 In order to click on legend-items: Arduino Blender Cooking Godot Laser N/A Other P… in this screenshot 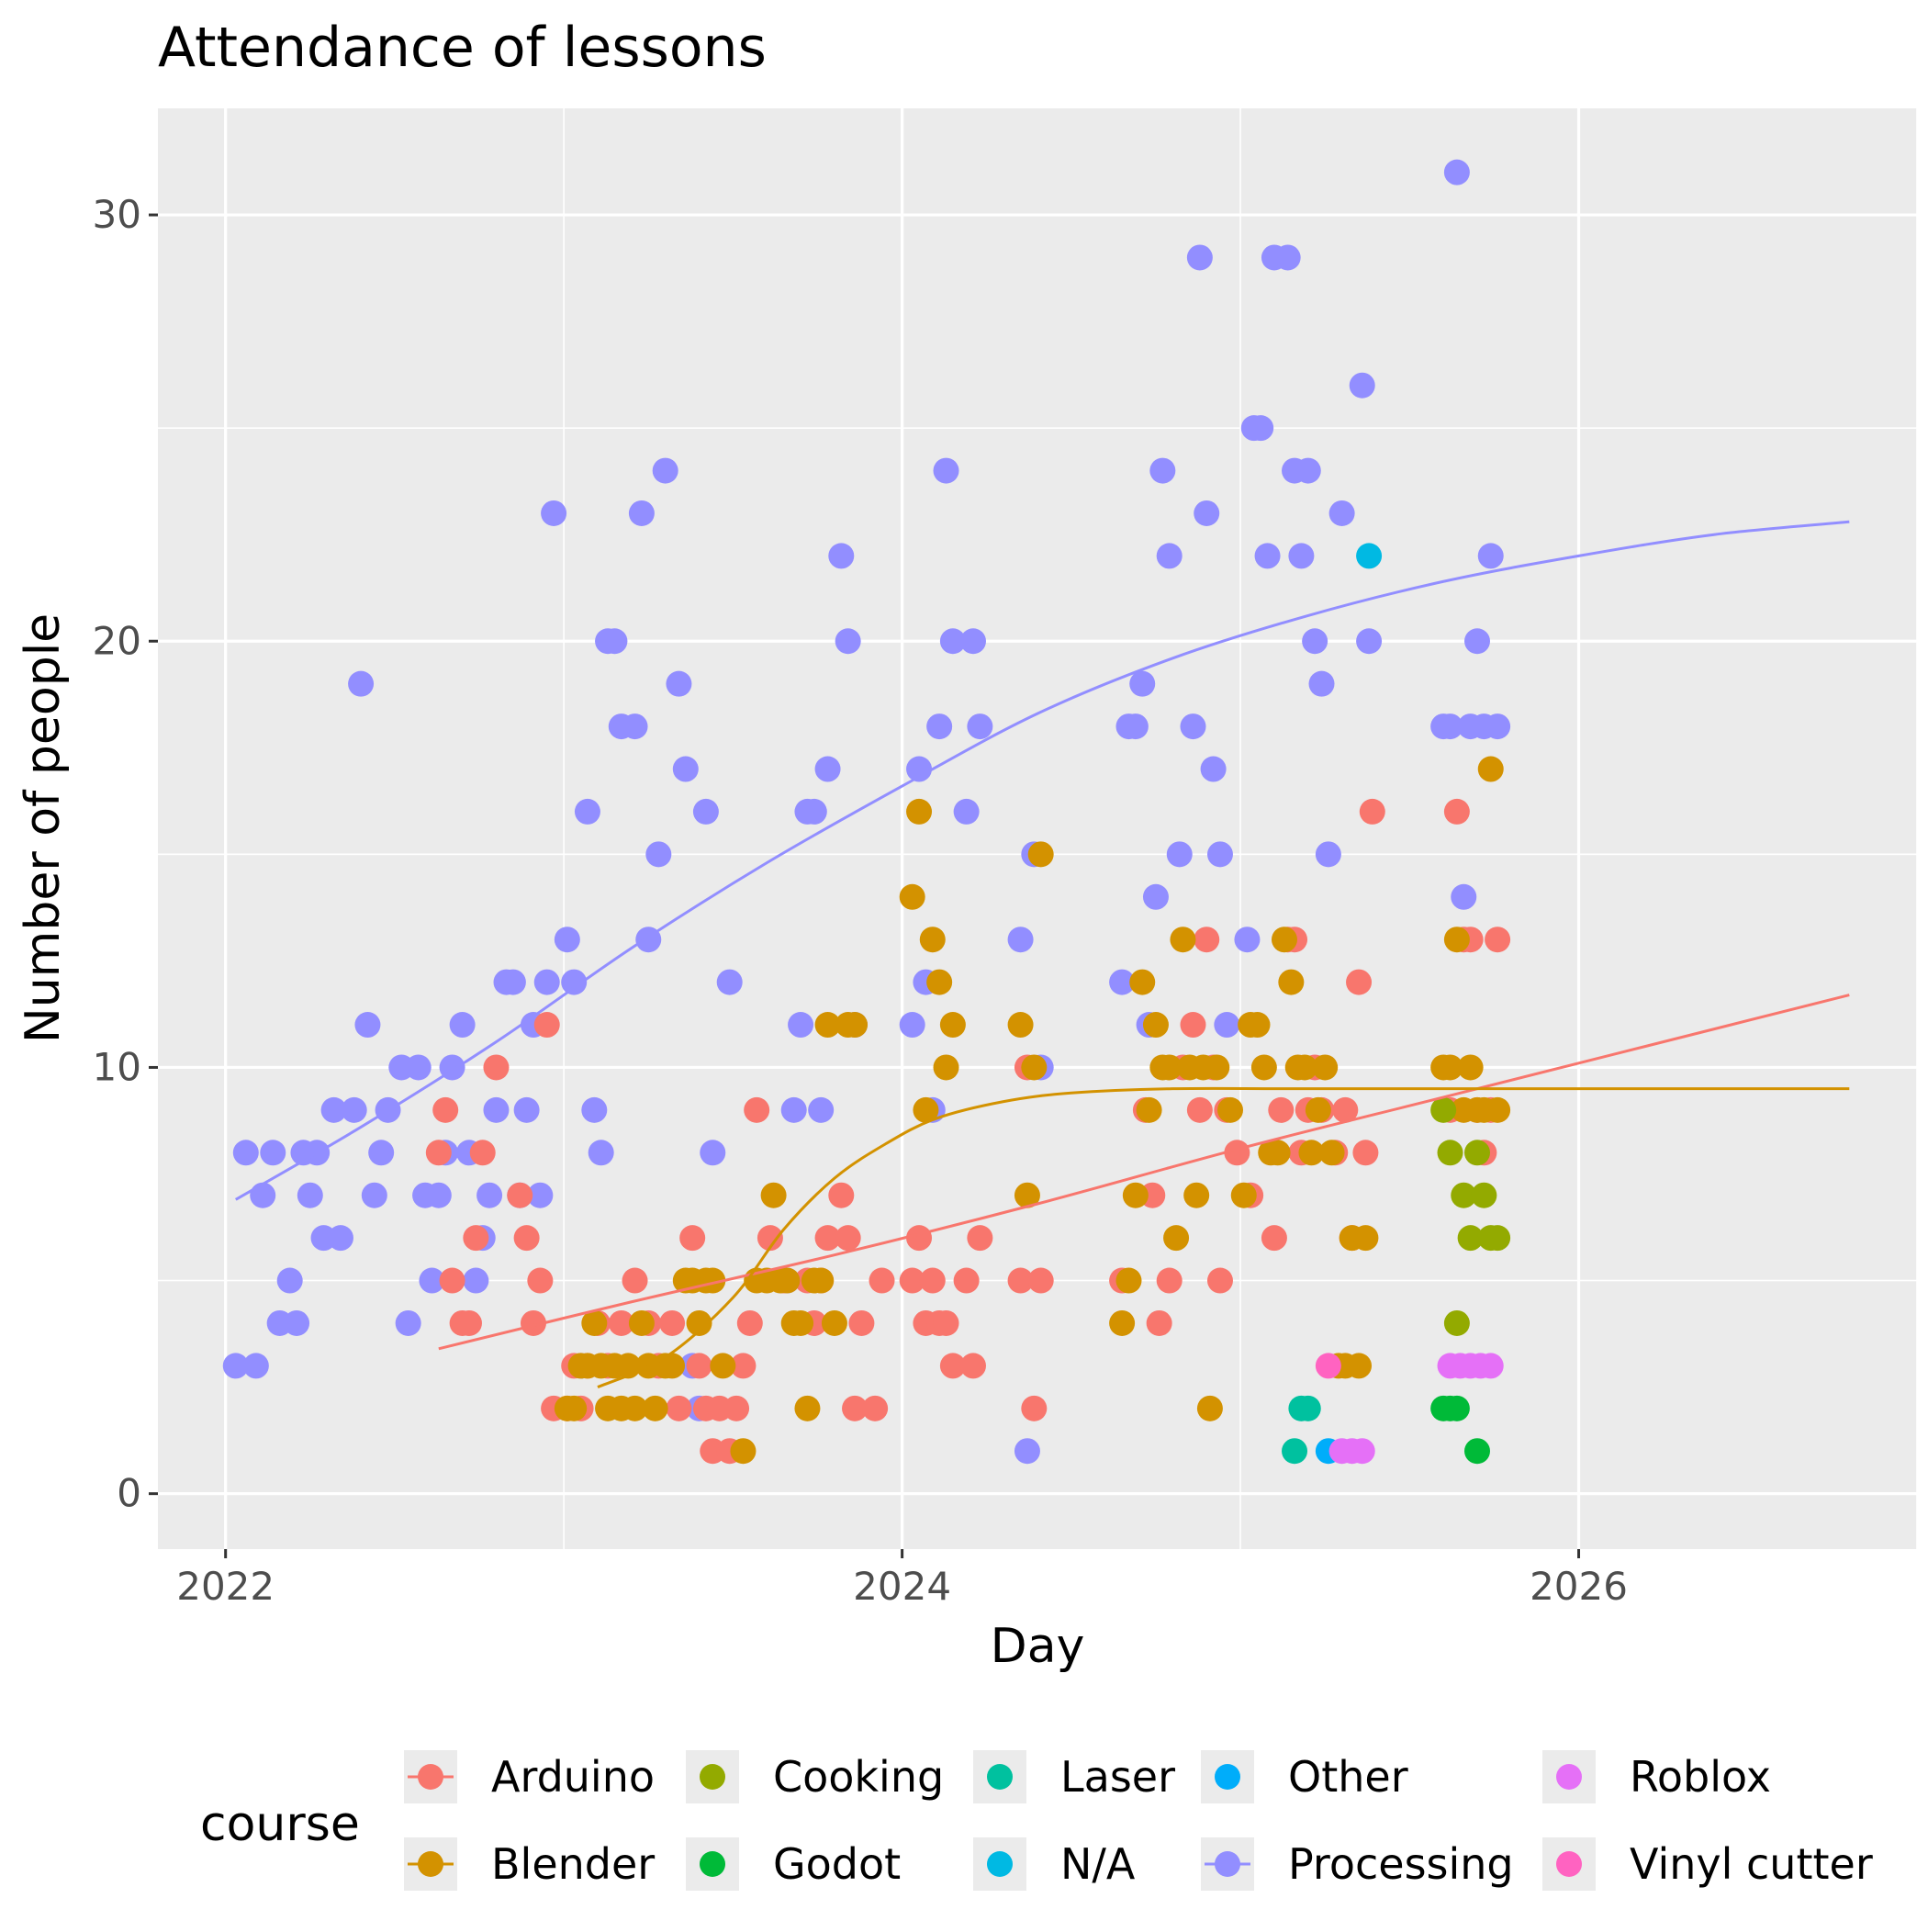, I will do `click(1138, 1820)`.